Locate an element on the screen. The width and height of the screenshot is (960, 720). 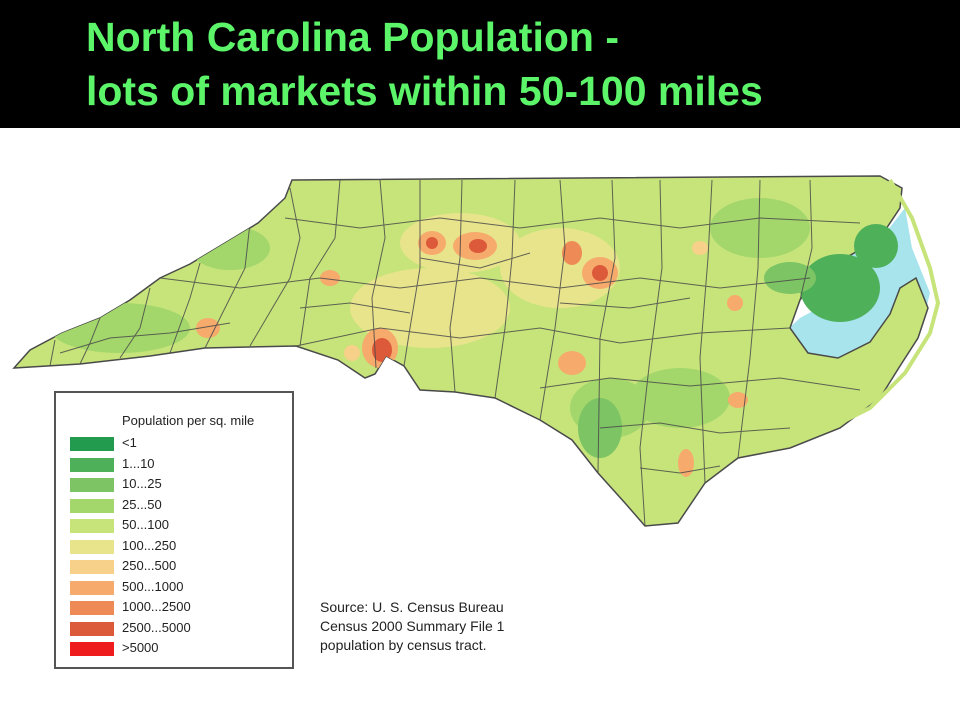
legend-label: 100...250 is located at coordinates (149, 545).